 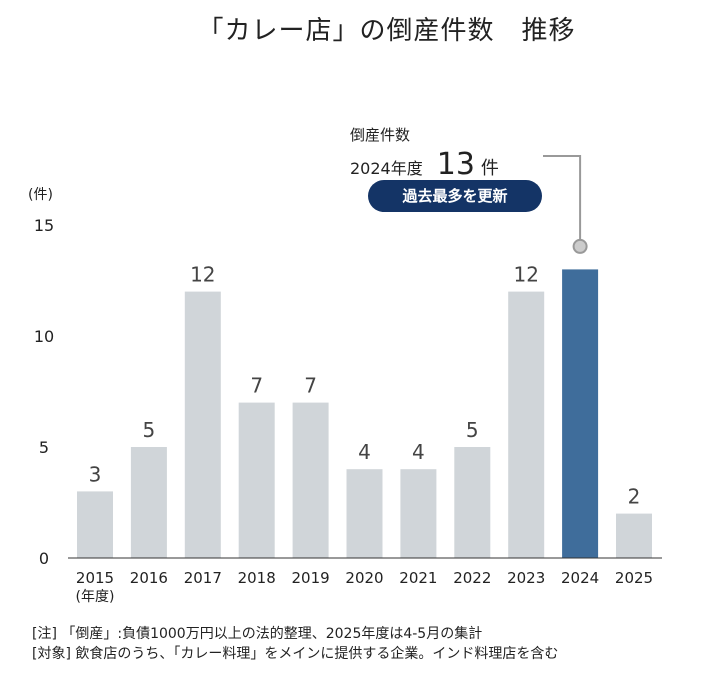 I want to click on y-tick-label: 0, so click(x=44, y=558).